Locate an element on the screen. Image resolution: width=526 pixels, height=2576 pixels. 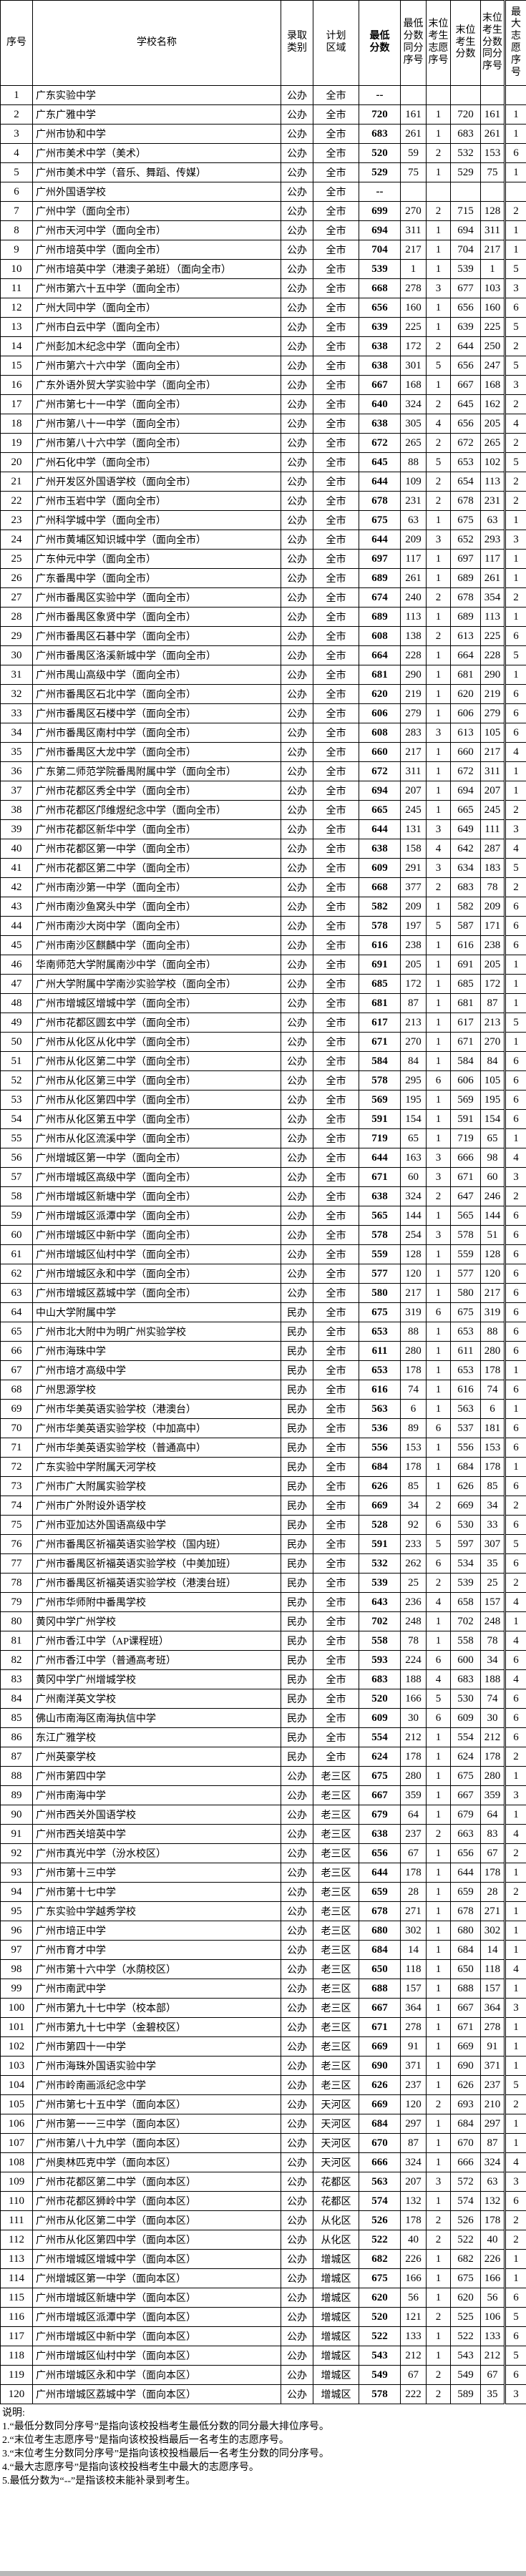
table-row: 66 广州市海珠中学 民办 全市 611 280 1 611 280 6 is located at coordinates (263, 1351).